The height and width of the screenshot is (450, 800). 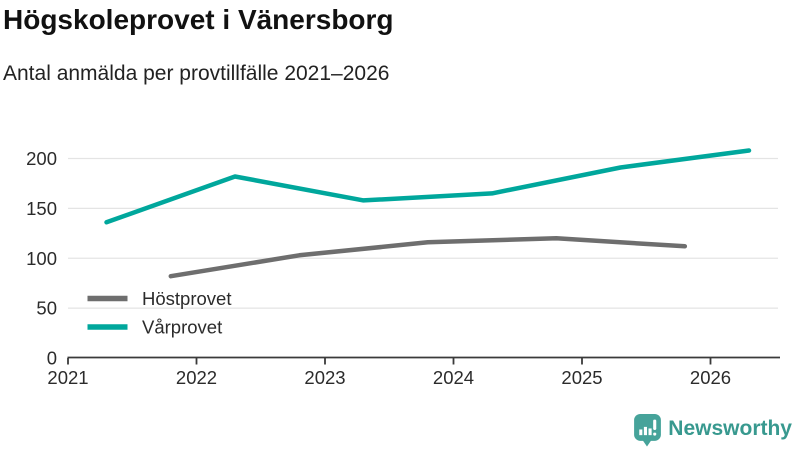 I want to click on x-tick-label: 2024, so click(x=453, y=377).